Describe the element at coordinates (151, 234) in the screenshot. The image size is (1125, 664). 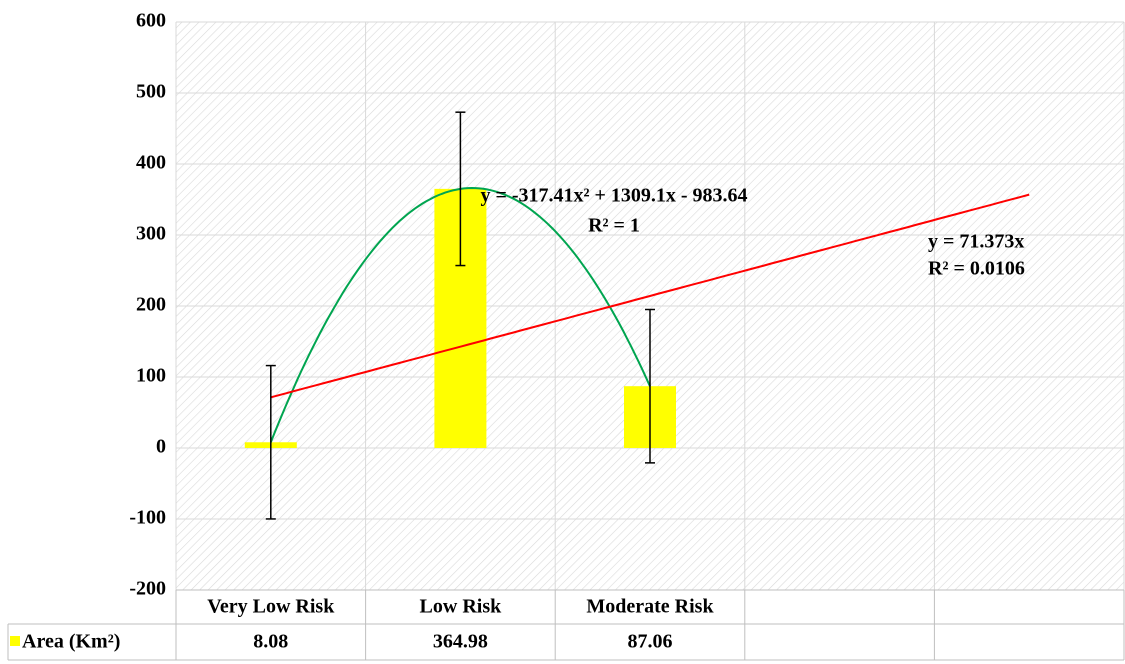
I see `y-tick-label: 300` at that location.